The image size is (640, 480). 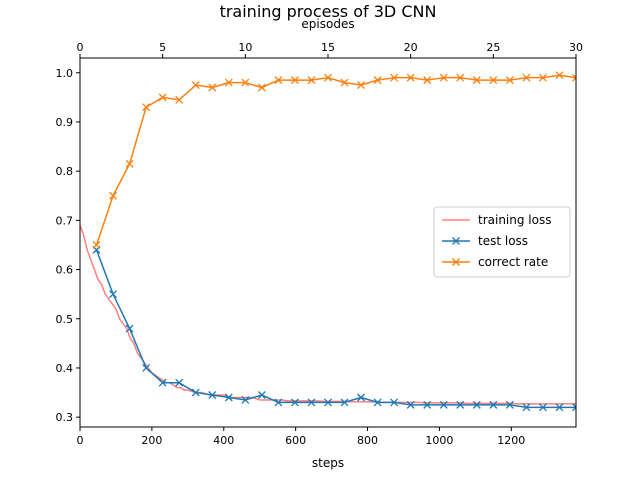 What do you see at coordinates (65, 171) in the screenshot?
I see `y-tick-label: 0.8` at bounding box center [65, 171].